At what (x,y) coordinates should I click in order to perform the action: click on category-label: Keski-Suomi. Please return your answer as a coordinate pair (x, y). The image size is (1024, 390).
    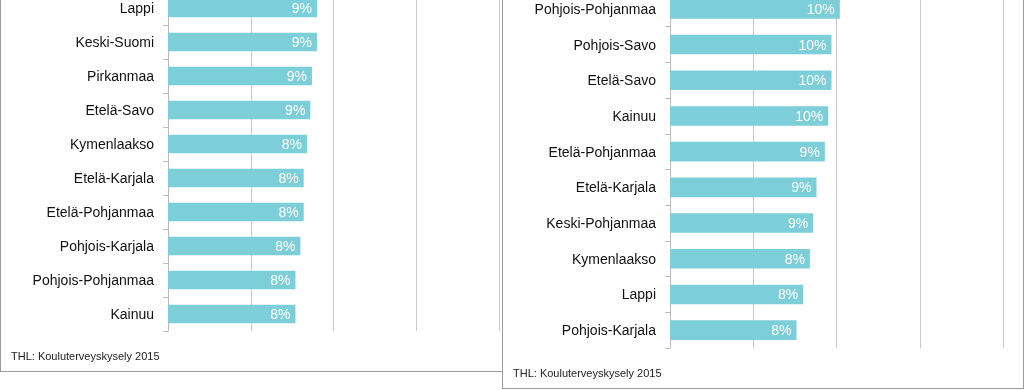
    Looking at the image, I should click on (114, 42).